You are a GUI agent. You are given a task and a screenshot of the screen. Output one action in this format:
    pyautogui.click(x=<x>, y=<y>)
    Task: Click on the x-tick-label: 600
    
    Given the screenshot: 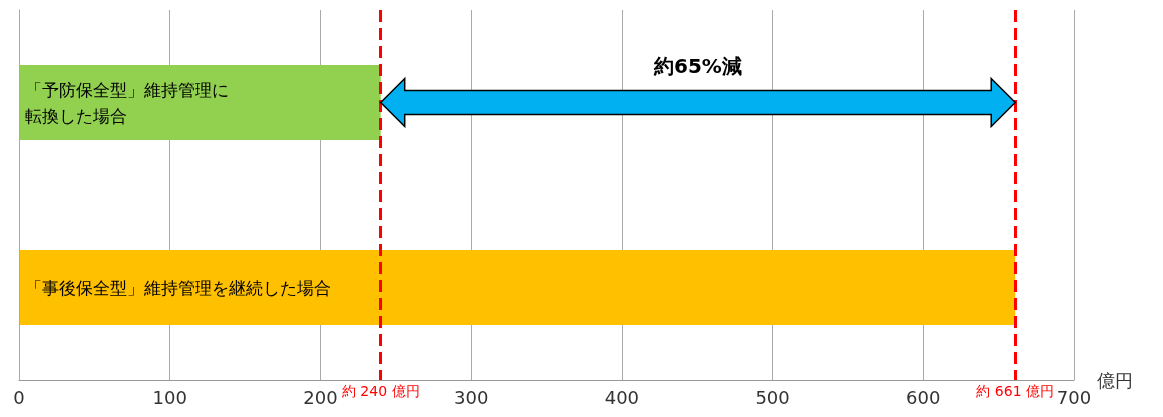 What is the action you would take?
    pyautogui.click(x=923, y=397)
    